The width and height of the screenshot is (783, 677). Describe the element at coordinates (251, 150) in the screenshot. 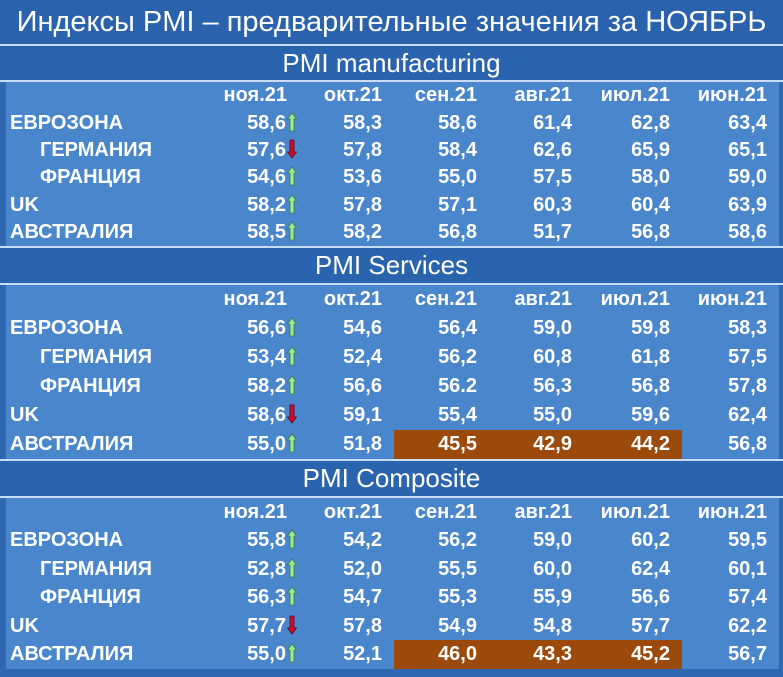

I see `table-cell: 57,6` at that location.